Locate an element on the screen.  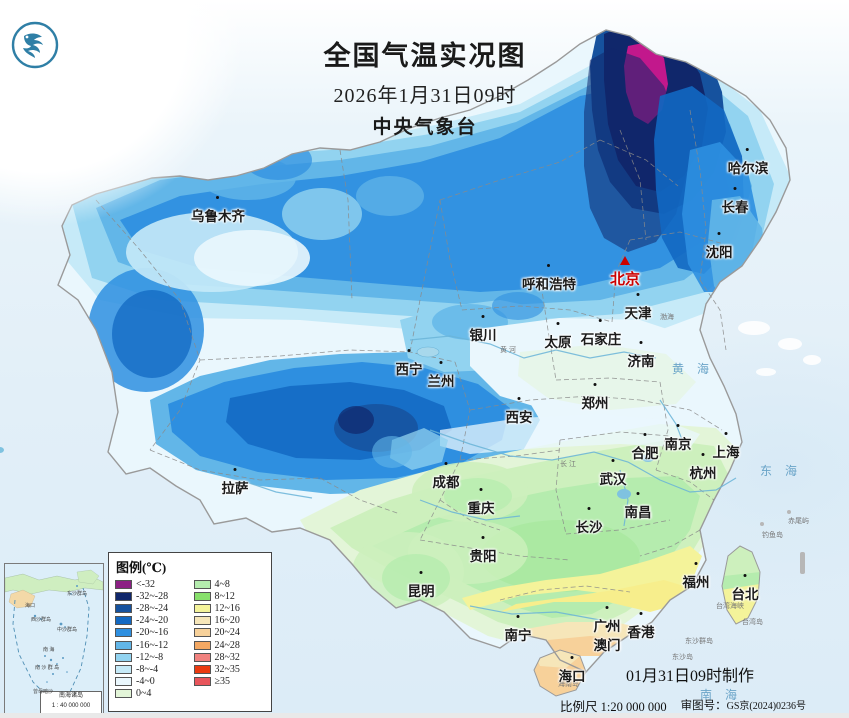
city-name: 哈尔滨 is located at coordinates (748, 168).